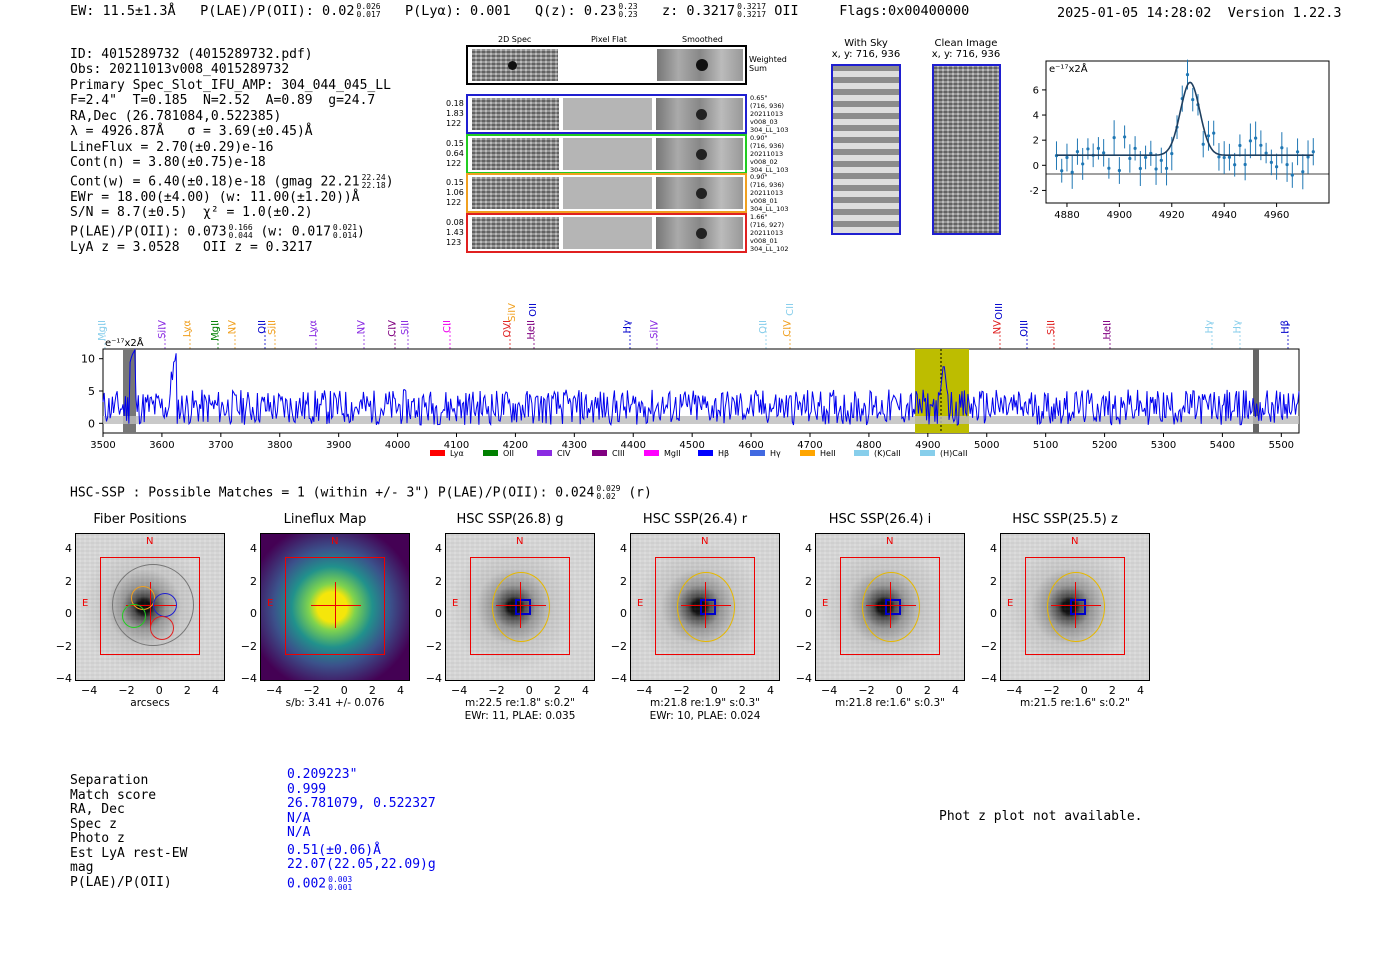  Describe the element at coordinates (809, 445) in the screenshot. I see `spectrum-xtick: 4700` at that location.